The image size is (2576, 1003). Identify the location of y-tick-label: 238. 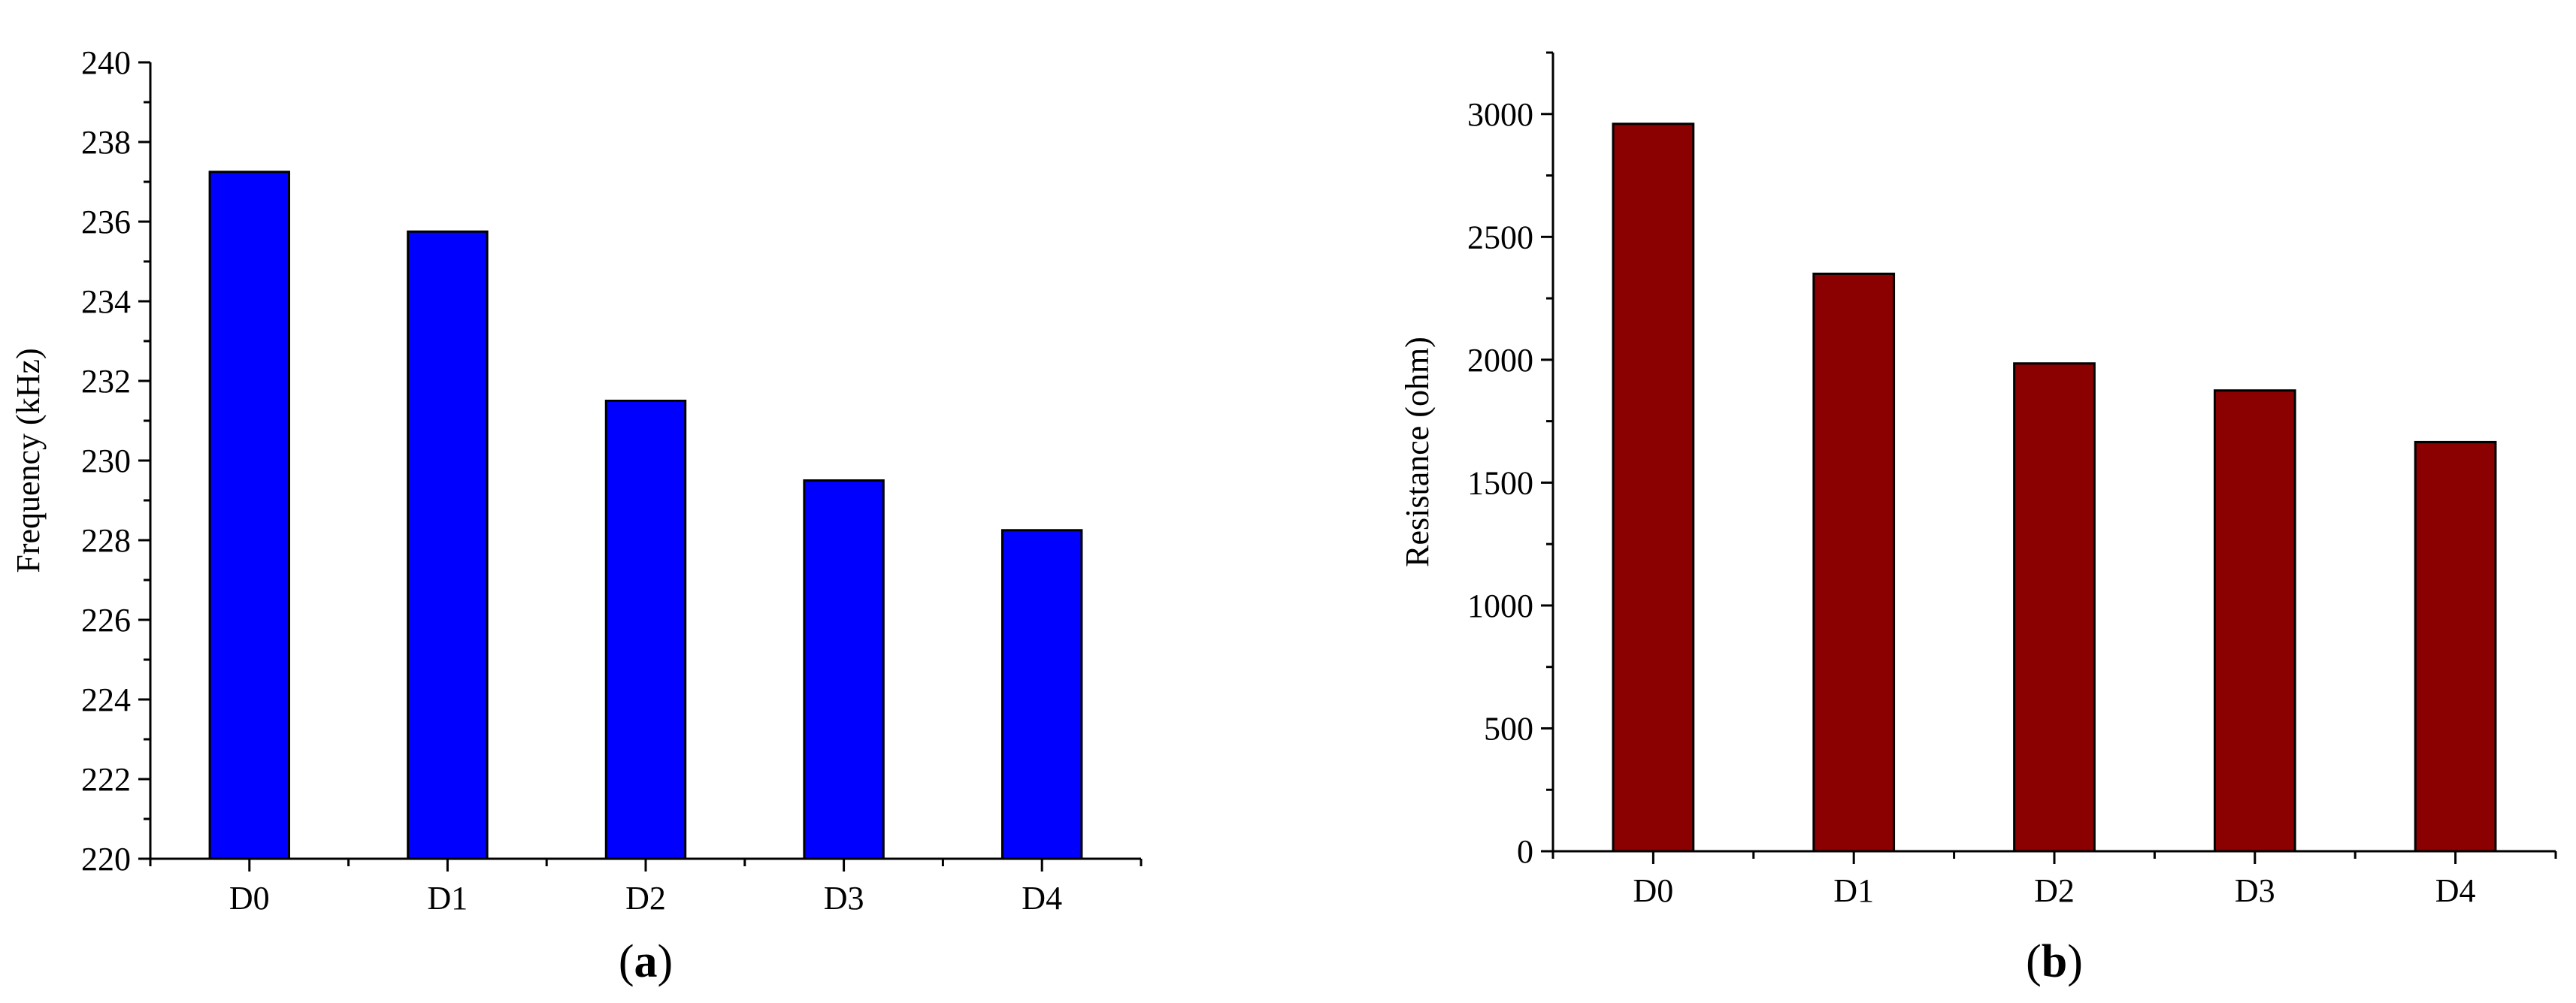
(106, 143).